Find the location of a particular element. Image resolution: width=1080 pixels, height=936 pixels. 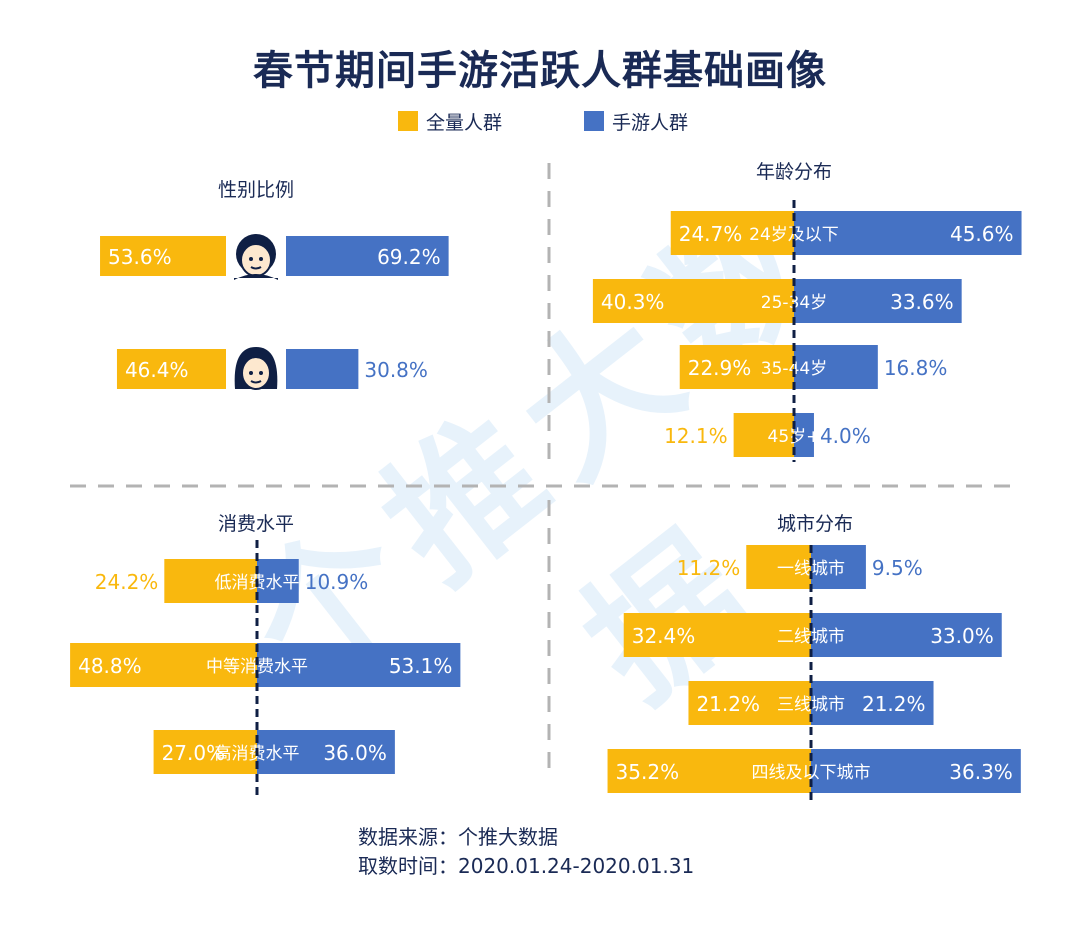

age-label-game-2: 16.8% is located at coordinates (916, 368).